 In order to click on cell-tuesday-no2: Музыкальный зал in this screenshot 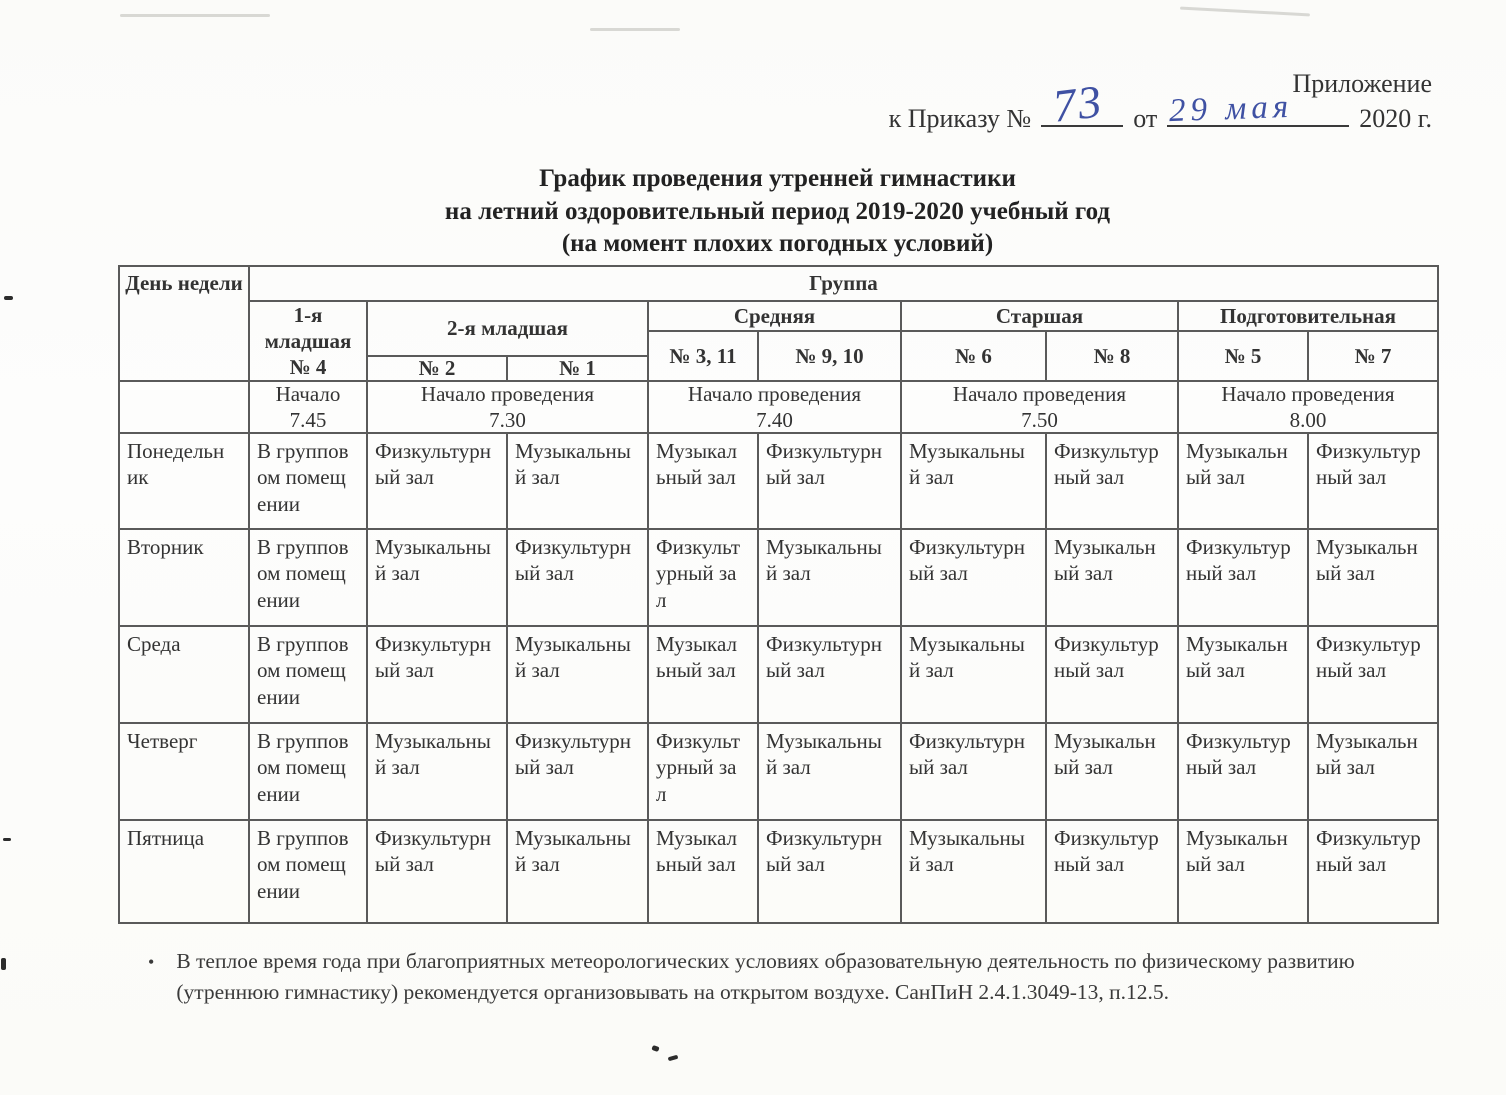, I will do `click(438, 578)`.